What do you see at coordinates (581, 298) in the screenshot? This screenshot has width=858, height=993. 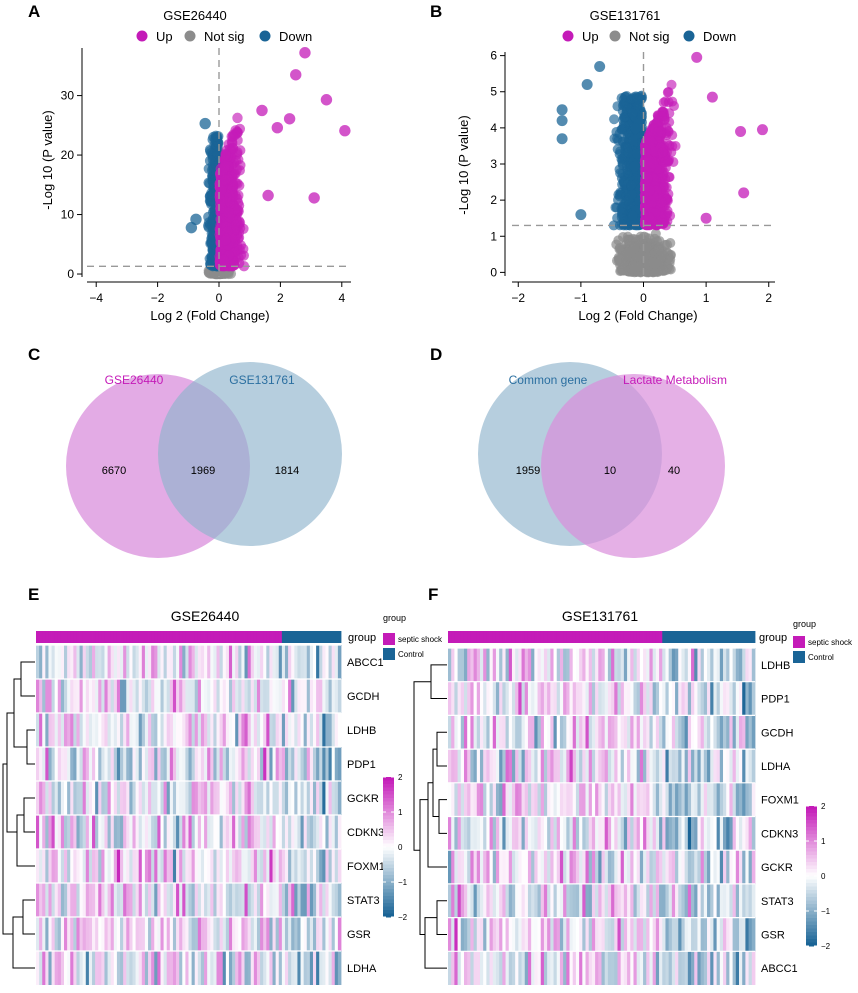 I see `x-tick-label: −1` at bounding box center [581, 298].